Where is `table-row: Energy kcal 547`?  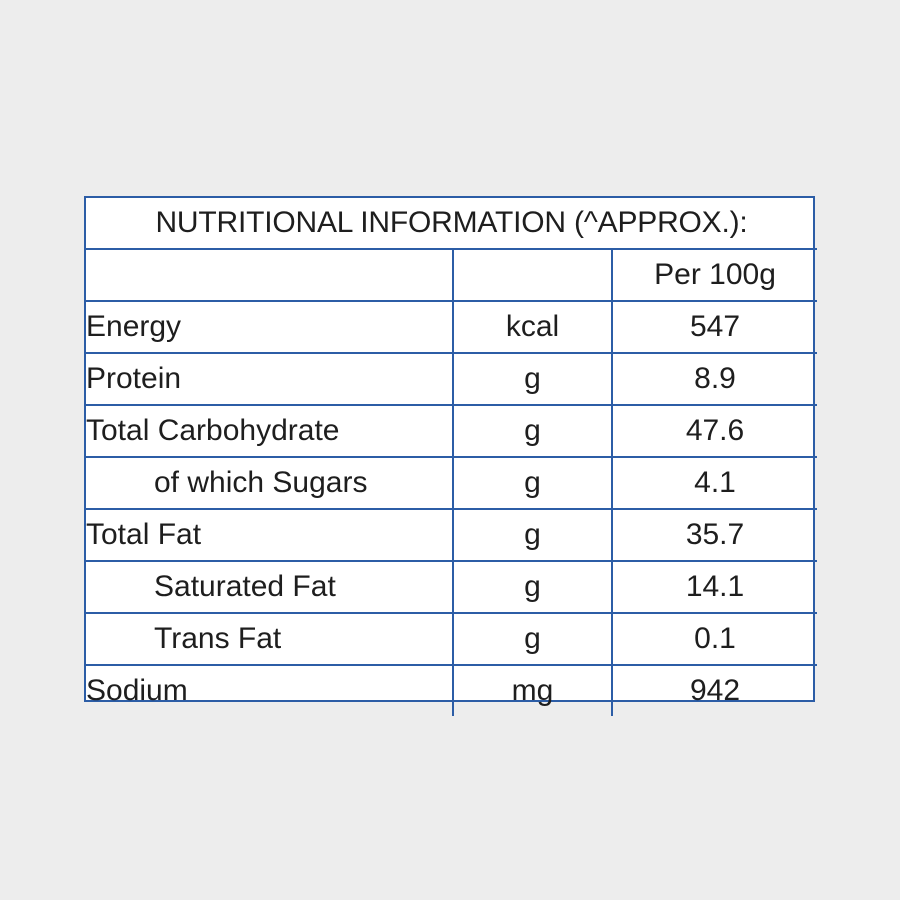 table-row: Energy kcal 547 is located at coordinates (452, 327).